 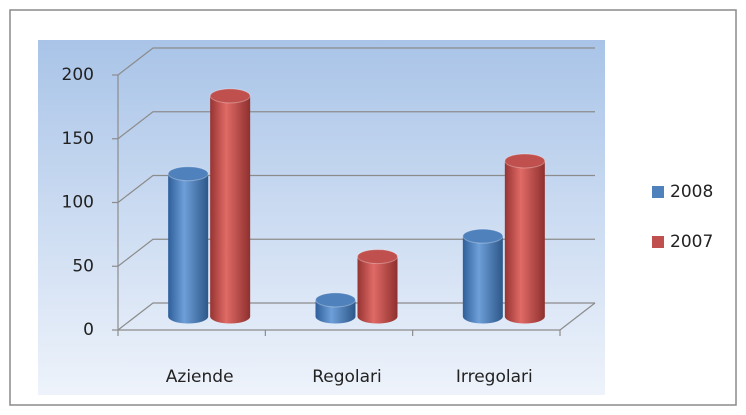 I want to click on y-tick-label: 0, so click(x=88, y=330).